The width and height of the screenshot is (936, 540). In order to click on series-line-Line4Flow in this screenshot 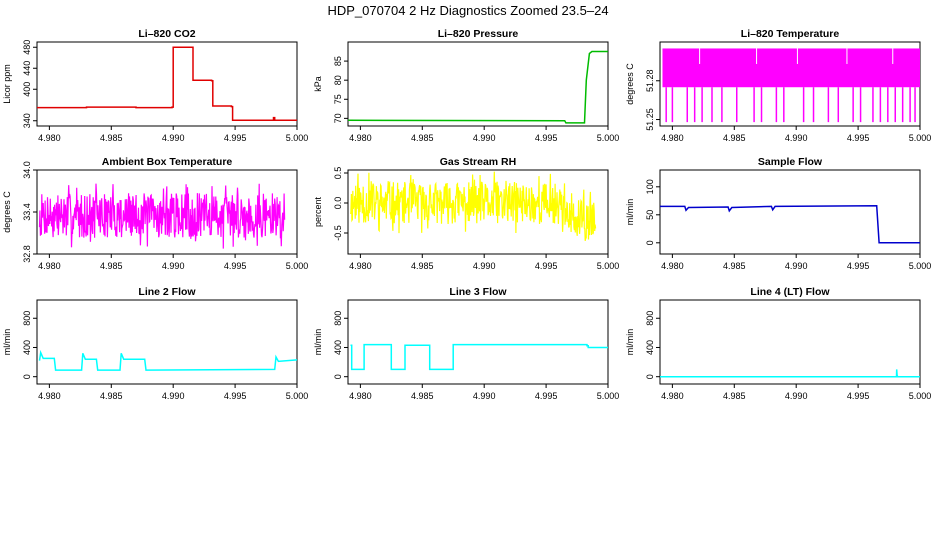, I will do `click(790, 373)`.